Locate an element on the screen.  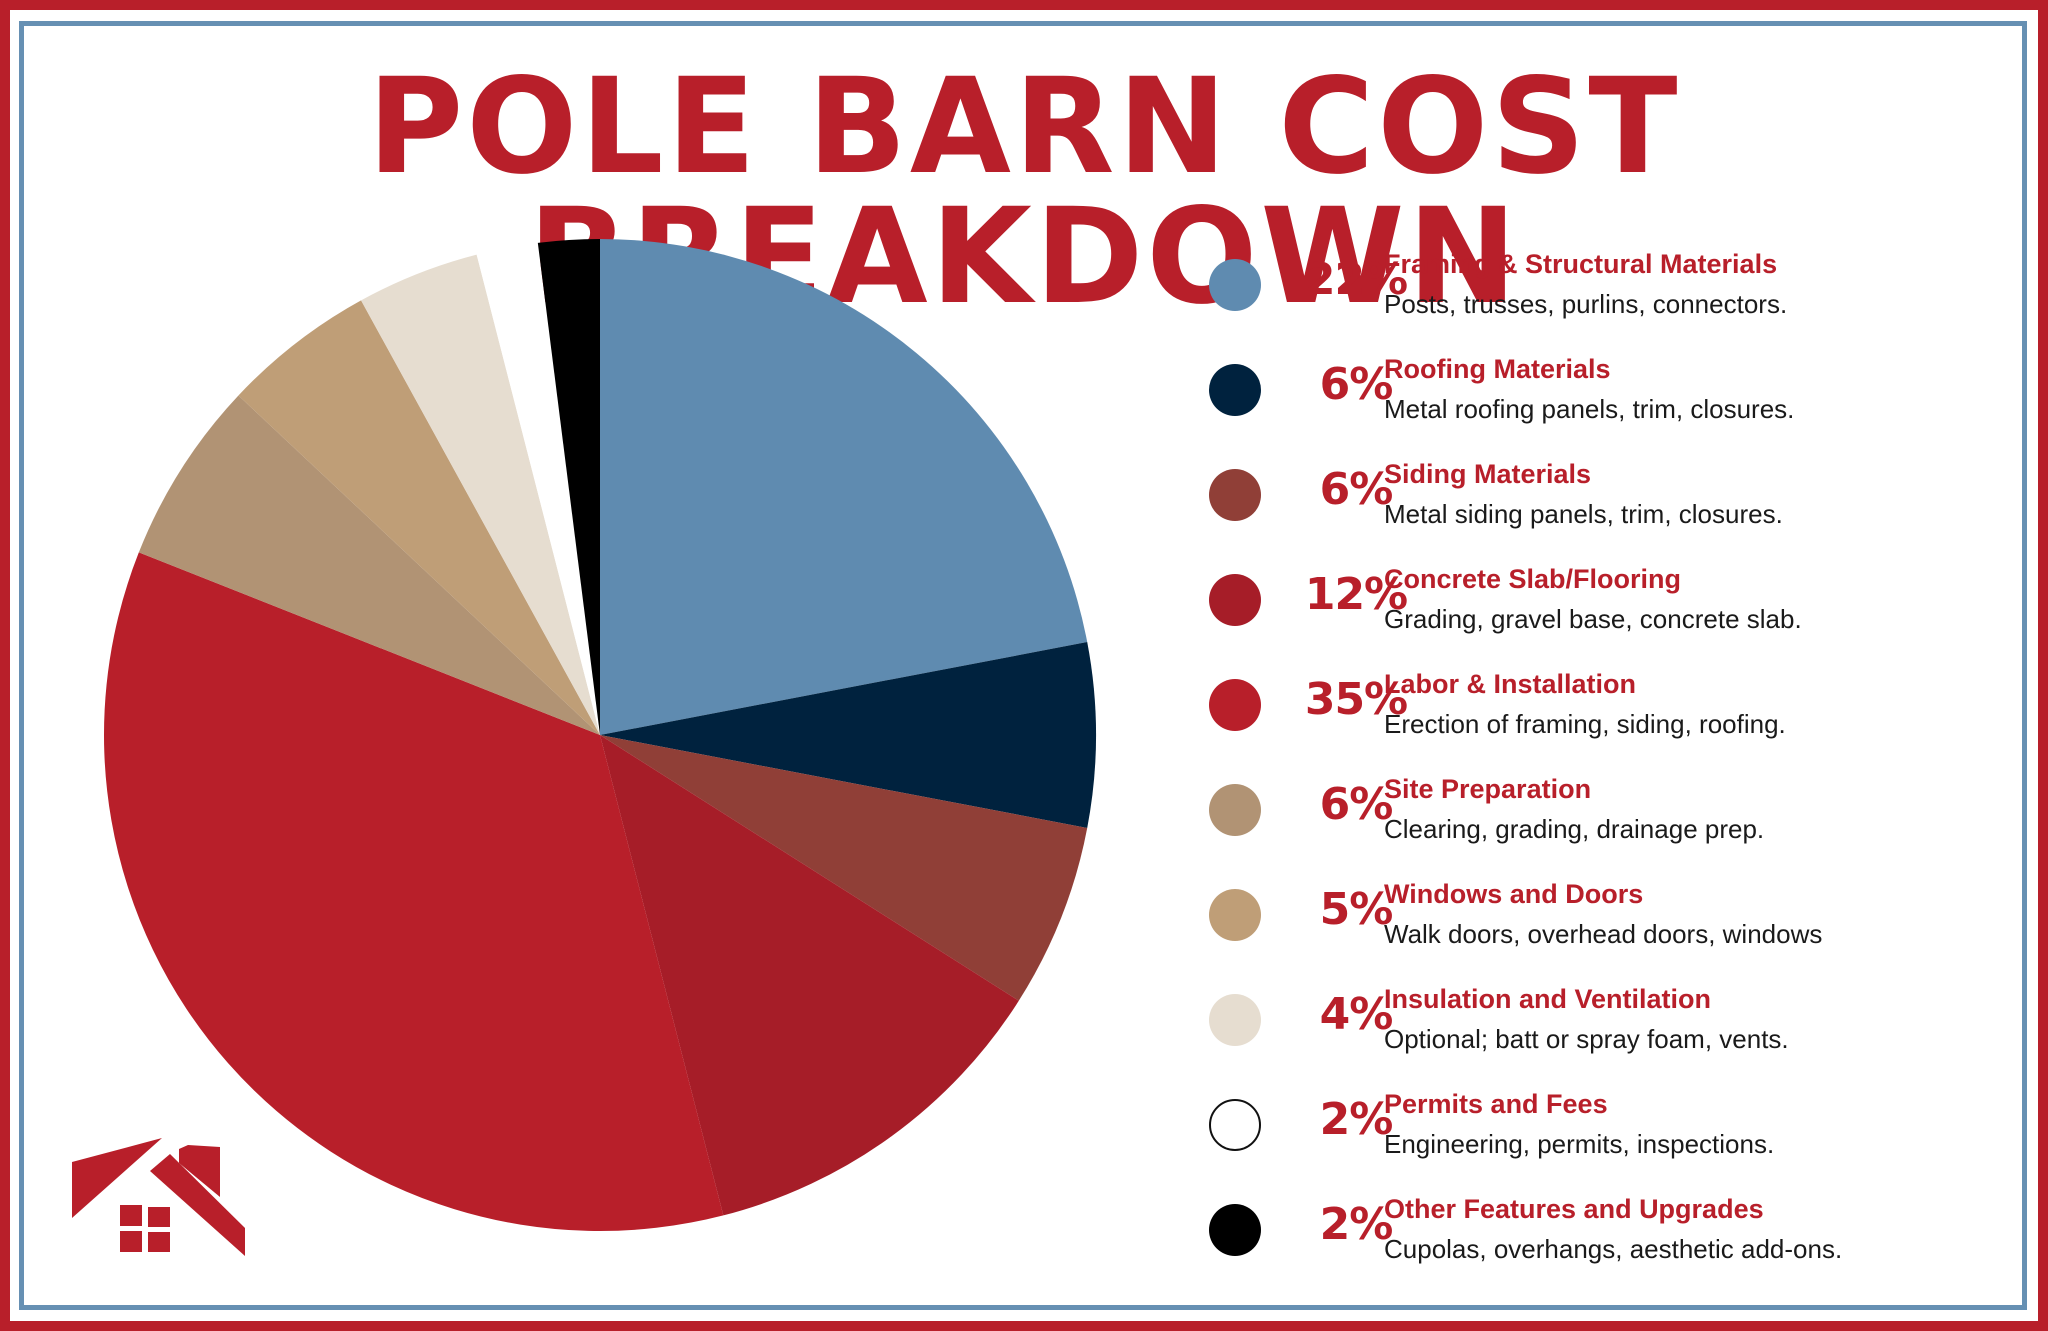
legend-percentage: 12% is located at coordinates (1356, 594).